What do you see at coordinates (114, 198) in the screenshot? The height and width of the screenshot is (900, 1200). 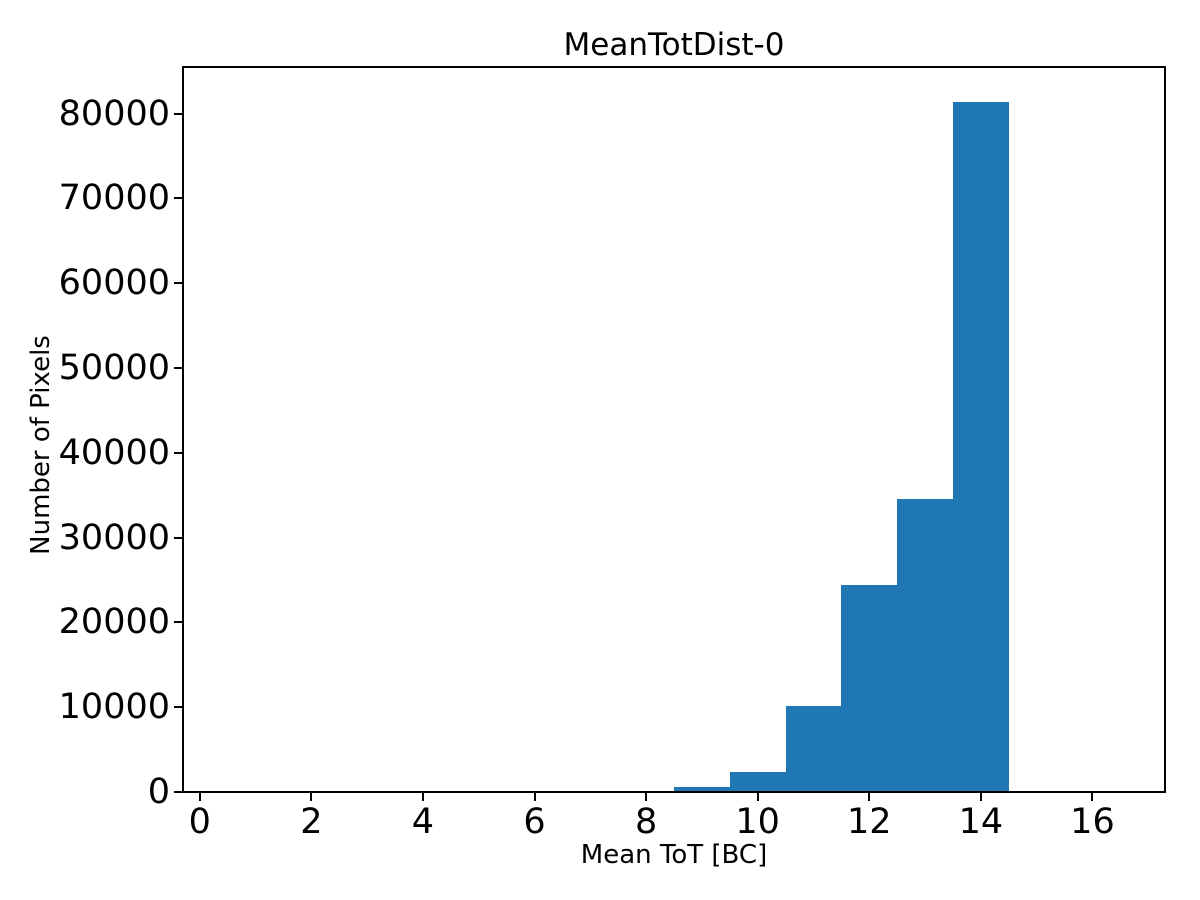 I see `y-tick-label: 70000` at bounding box center [114, 198].